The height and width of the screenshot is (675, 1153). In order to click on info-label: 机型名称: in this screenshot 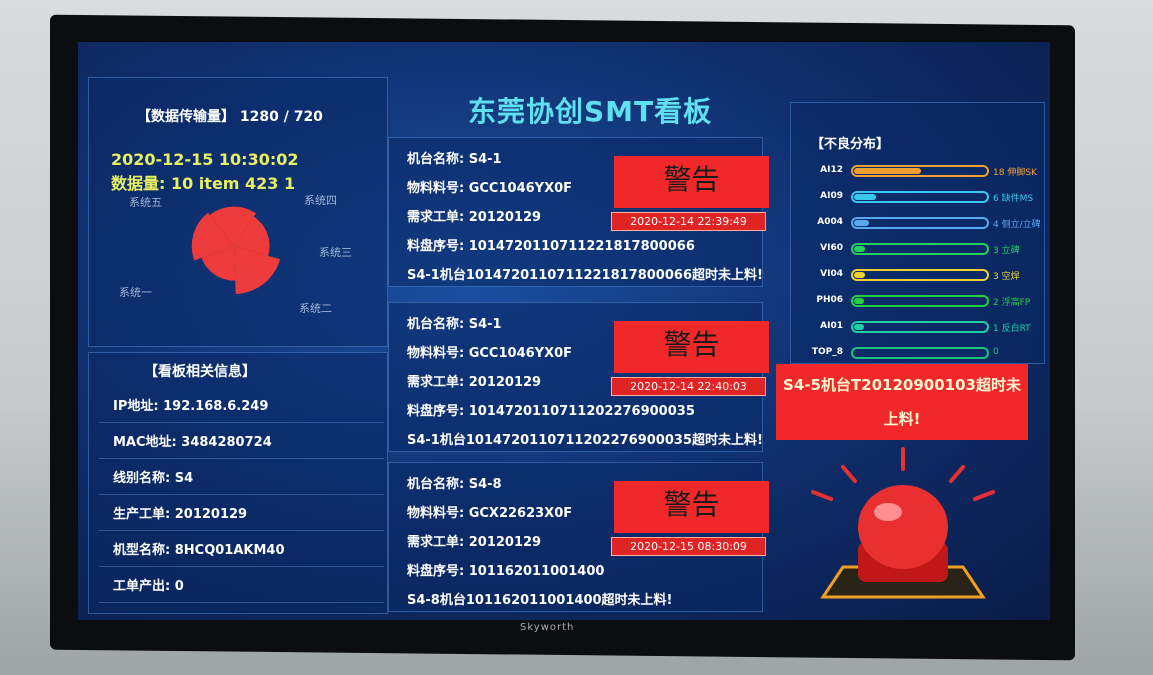, I will do `click(142, 550)`.